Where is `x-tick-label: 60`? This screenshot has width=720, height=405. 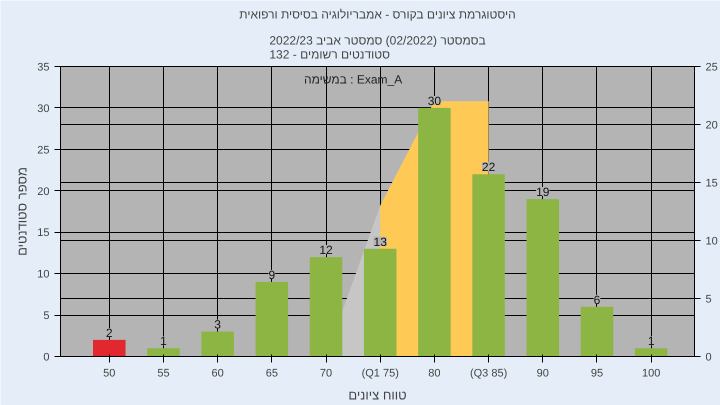
x-tick-label: 60 is located at coordinates (218, 374).